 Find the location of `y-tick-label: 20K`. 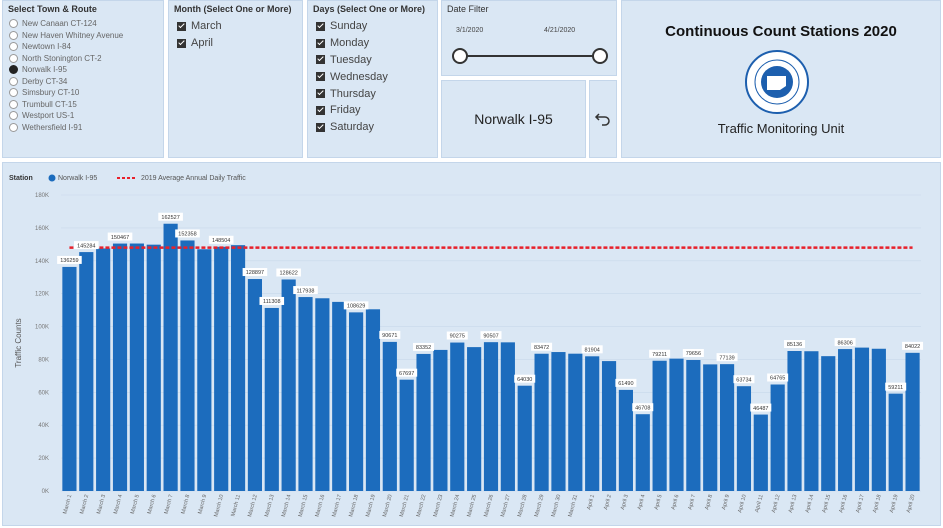

y-tick-label: 20K is located at coordinates (43, 459).